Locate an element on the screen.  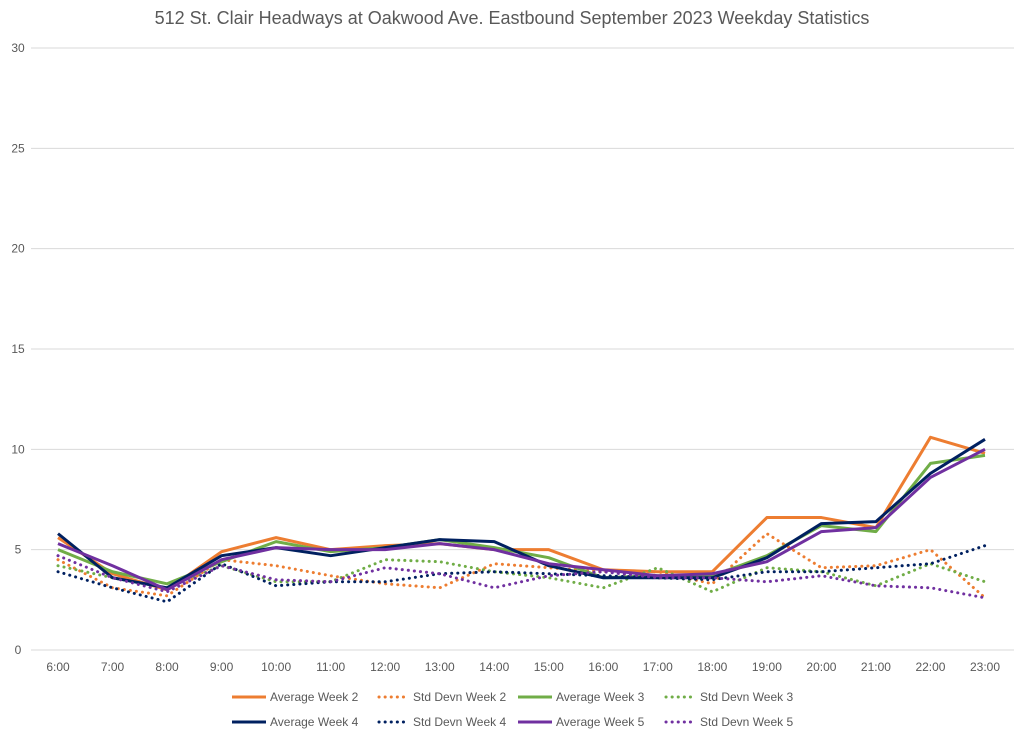
x-tick-label: 22:00 is located at coordinates (930, 667).